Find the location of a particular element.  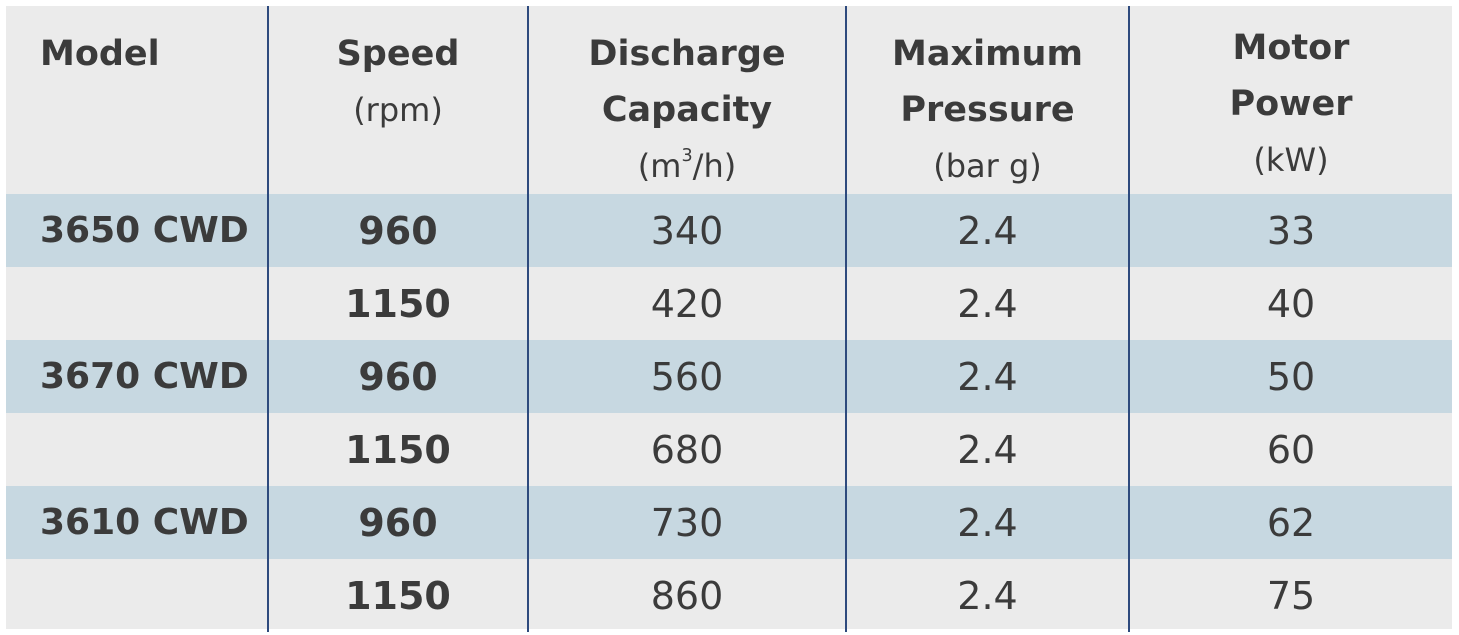

power-cell: 60 is located at coordinates (1290, 449).